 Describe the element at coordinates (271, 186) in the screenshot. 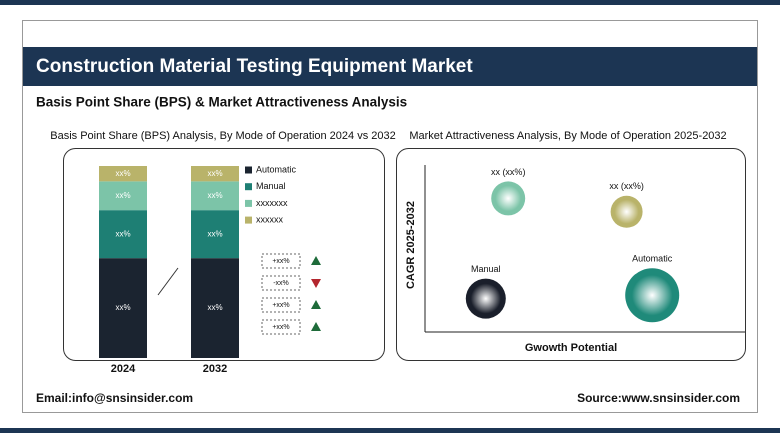

I see `legend-label: Manual` at that location.